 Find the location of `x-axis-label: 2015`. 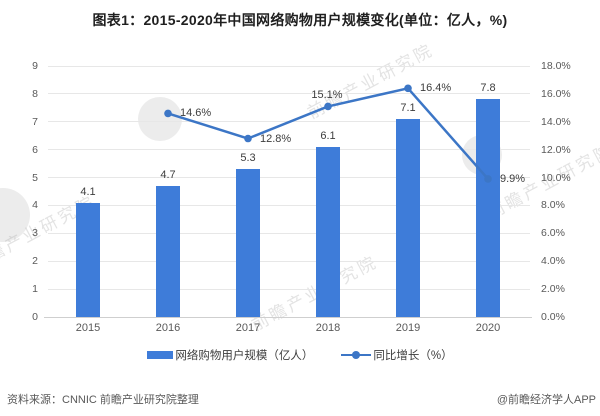

x-axis-label: 2015 is located at coordinates (88, 328).